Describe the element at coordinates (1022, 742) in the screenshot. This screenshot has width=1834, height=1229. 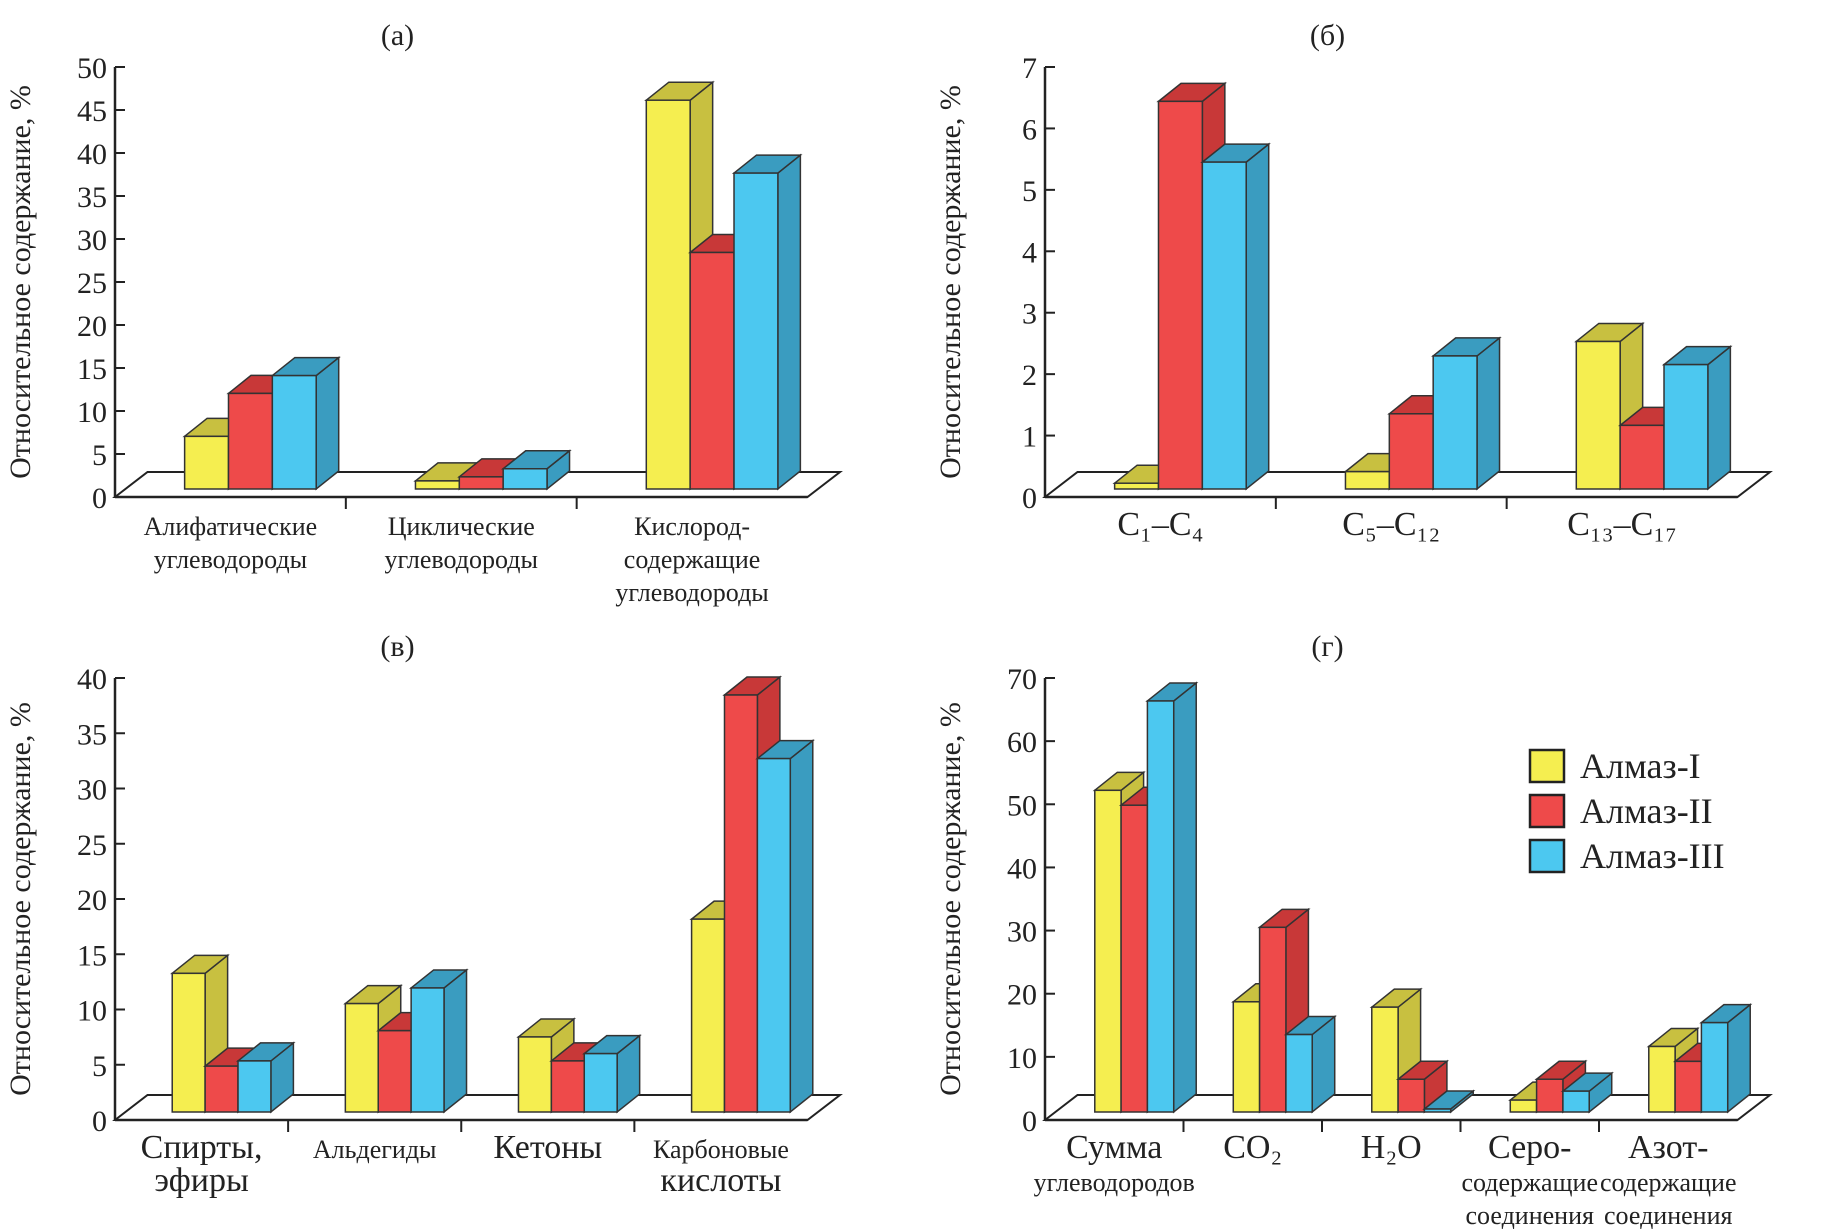
I see `y-tick-label: 60` at that location.